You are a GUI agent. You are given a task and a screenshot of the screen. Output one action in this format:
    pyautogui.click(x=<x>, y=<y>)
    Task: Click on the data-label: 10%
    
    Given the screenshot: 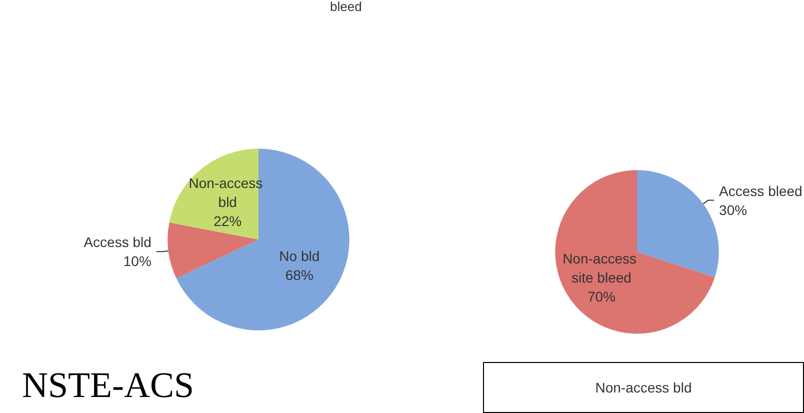 What is the action you would take?
    pyautogui.click(x=137, y=261)
    